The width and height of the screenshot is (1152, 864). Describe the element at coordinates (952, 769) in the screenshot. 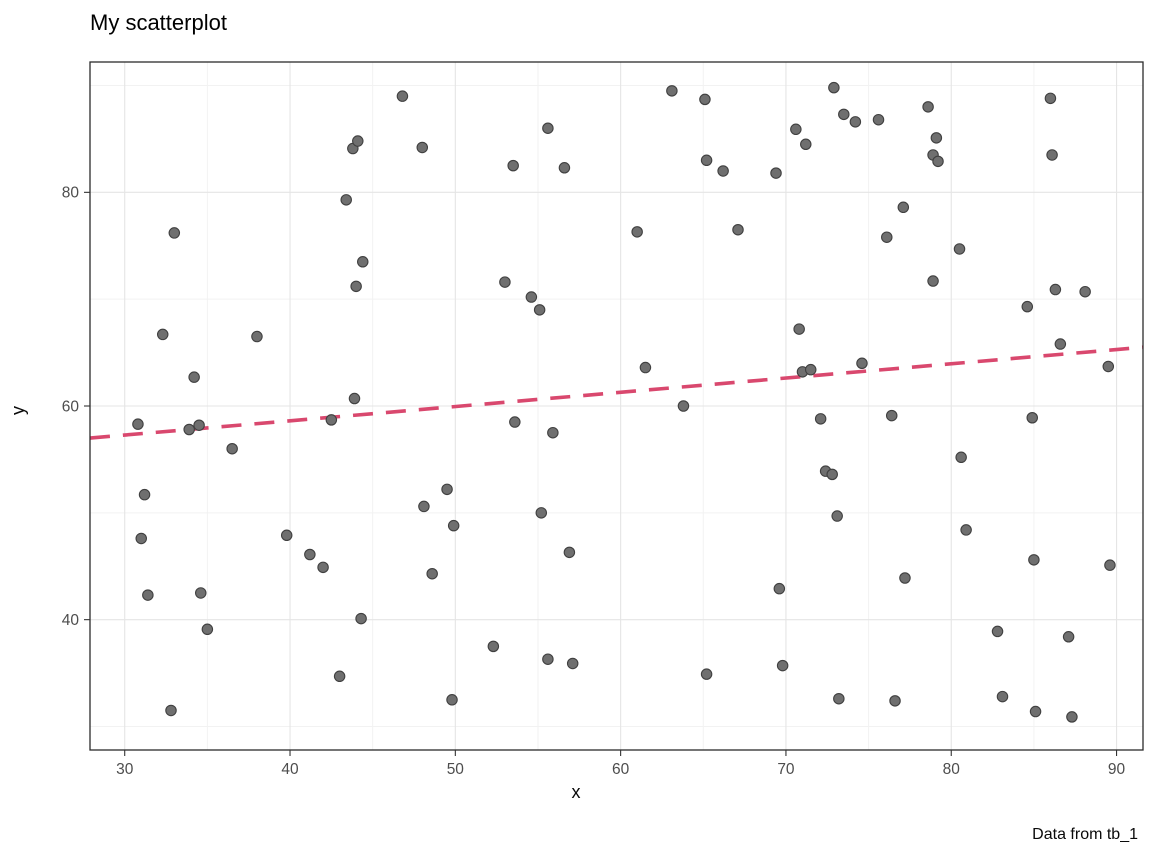

I see `x-tick-label: 80` at that location.